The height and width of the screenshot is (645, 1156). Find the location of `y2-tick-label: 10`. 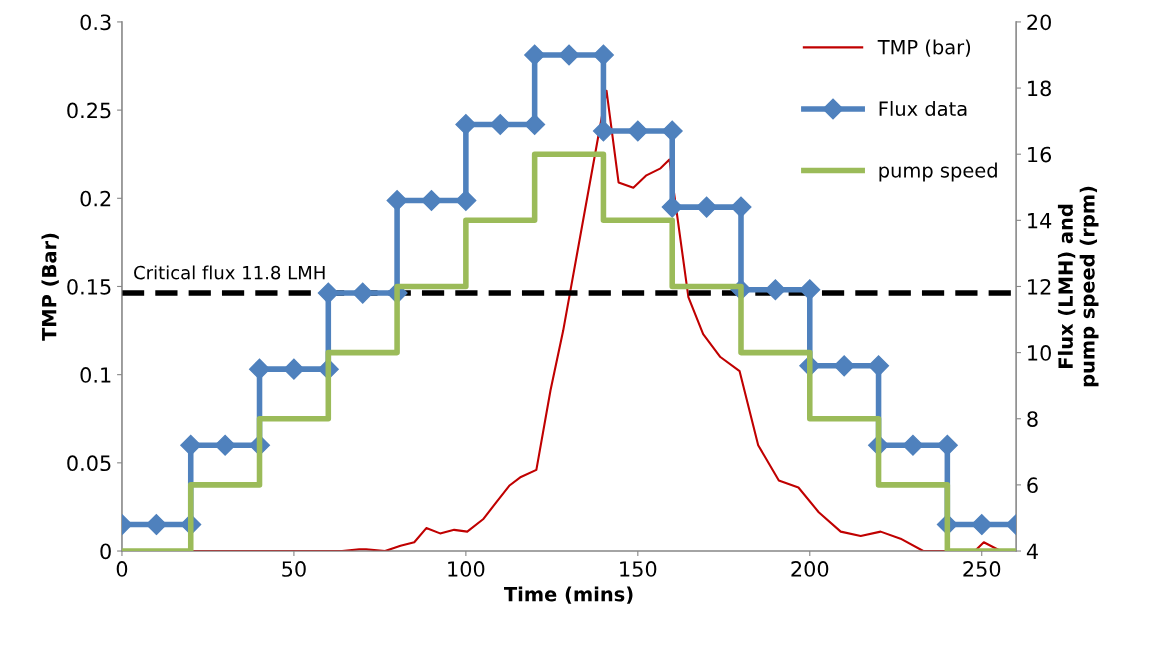

y2-tick-label: 10 is located at coordinates (1039, 353).